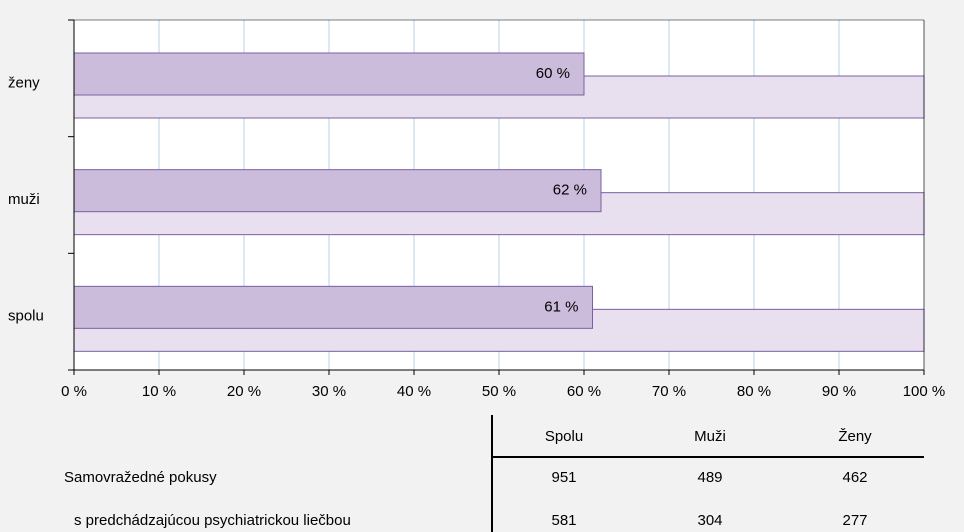 This screenshot has width=964, height=532. I want to click on y-tick-label: ženy, so click(24, 82).